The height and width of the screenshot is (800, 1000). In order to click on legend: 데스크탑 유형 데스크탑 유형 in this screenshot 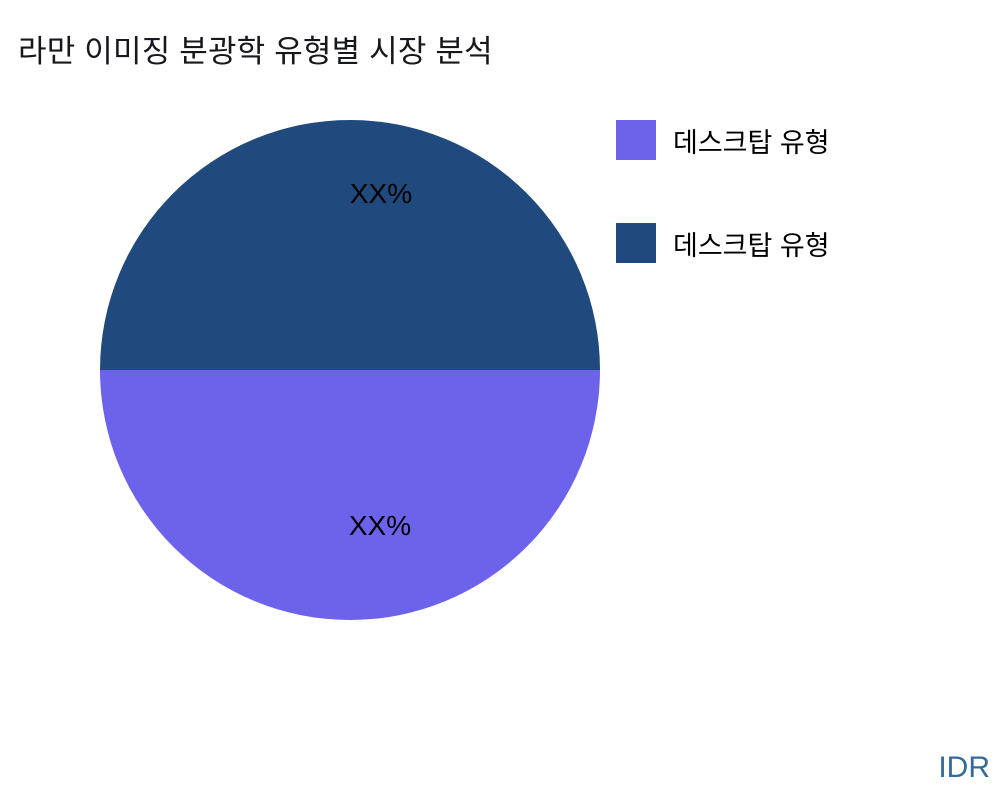, I will do `click(723, 191)`.